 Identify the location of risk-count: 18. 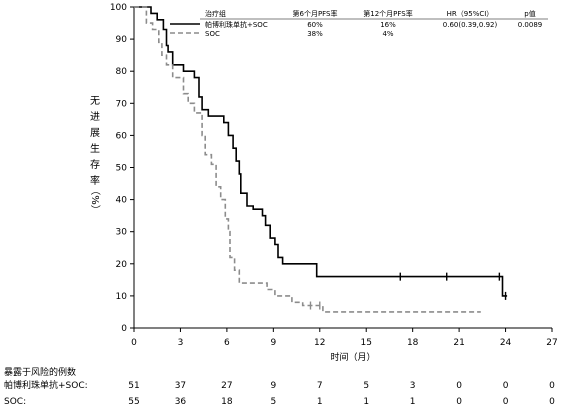
(227, 402).